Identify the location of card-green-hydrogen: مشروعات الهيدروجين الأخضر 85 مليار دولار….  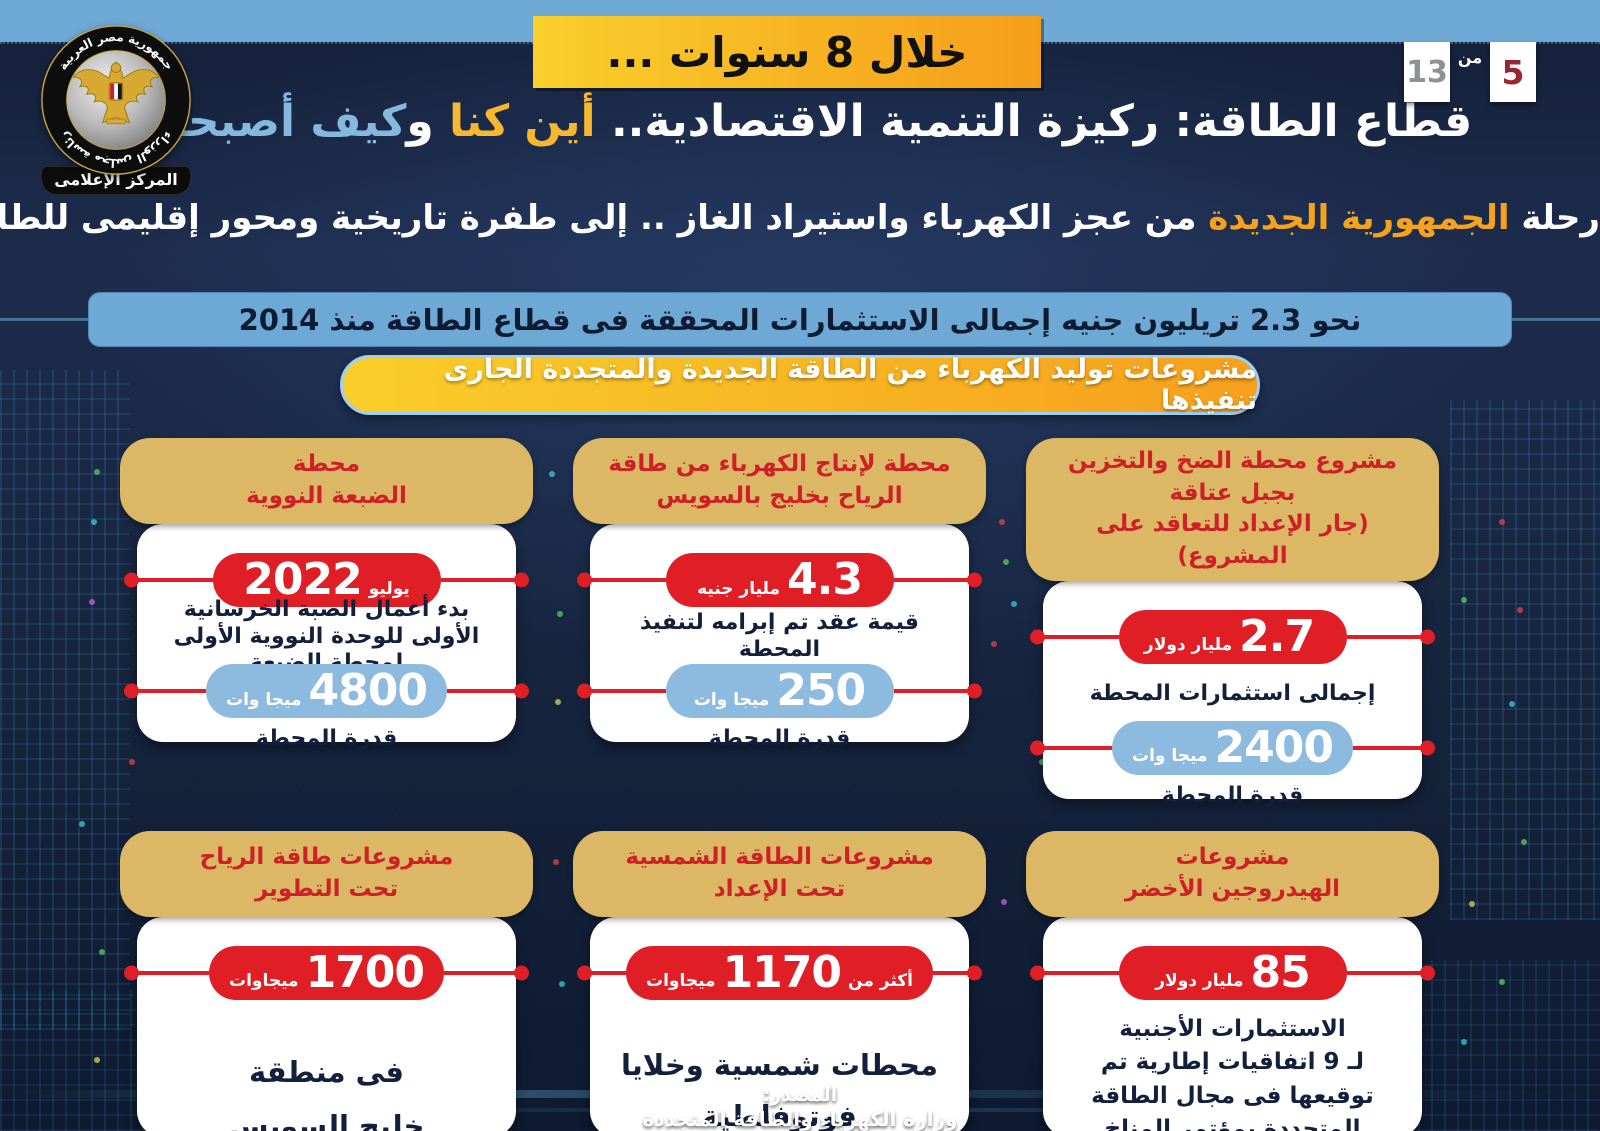
(1232, 980).